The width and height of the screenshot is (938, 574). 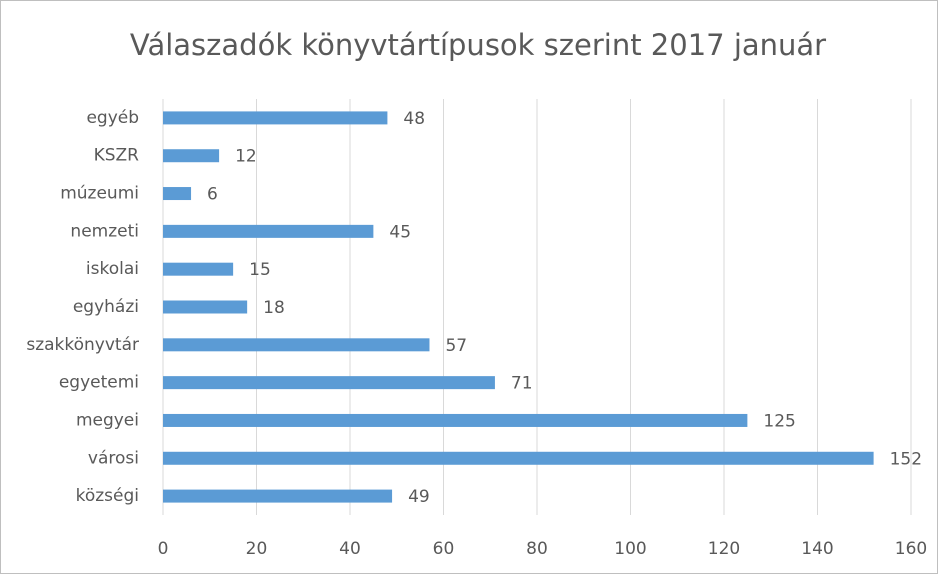 I want to click on y-tick-label: megyei, so click(x=107, y=420).